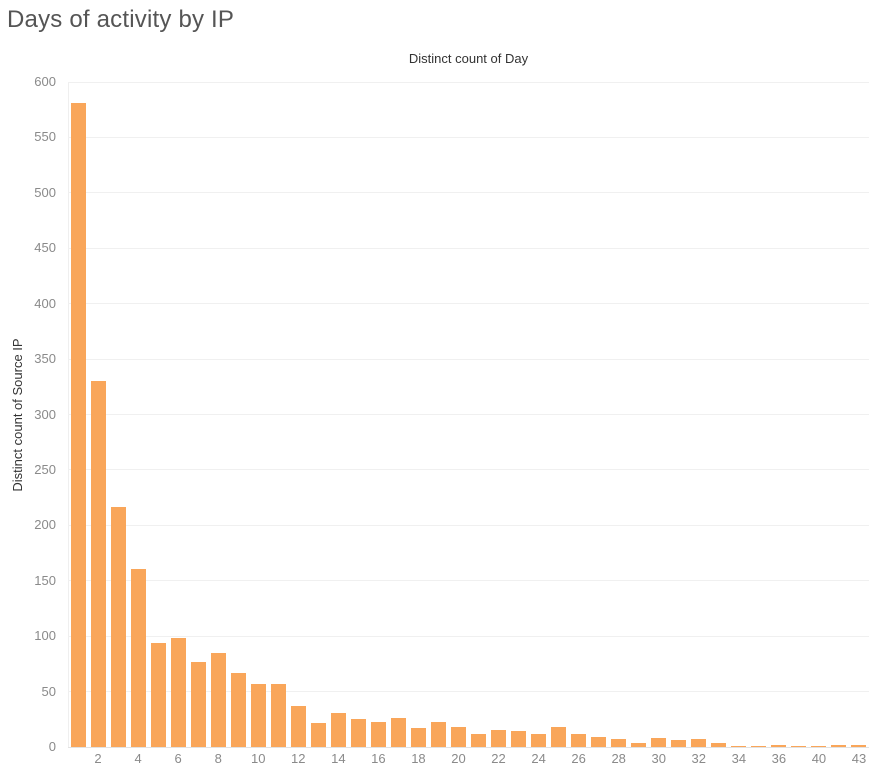 The width and height of the screenshot is (869, 771). What do you see at coordinates (618, 758) in the screenshot?
I see `x-tick-label: 28` at bounding box center [618, 758].